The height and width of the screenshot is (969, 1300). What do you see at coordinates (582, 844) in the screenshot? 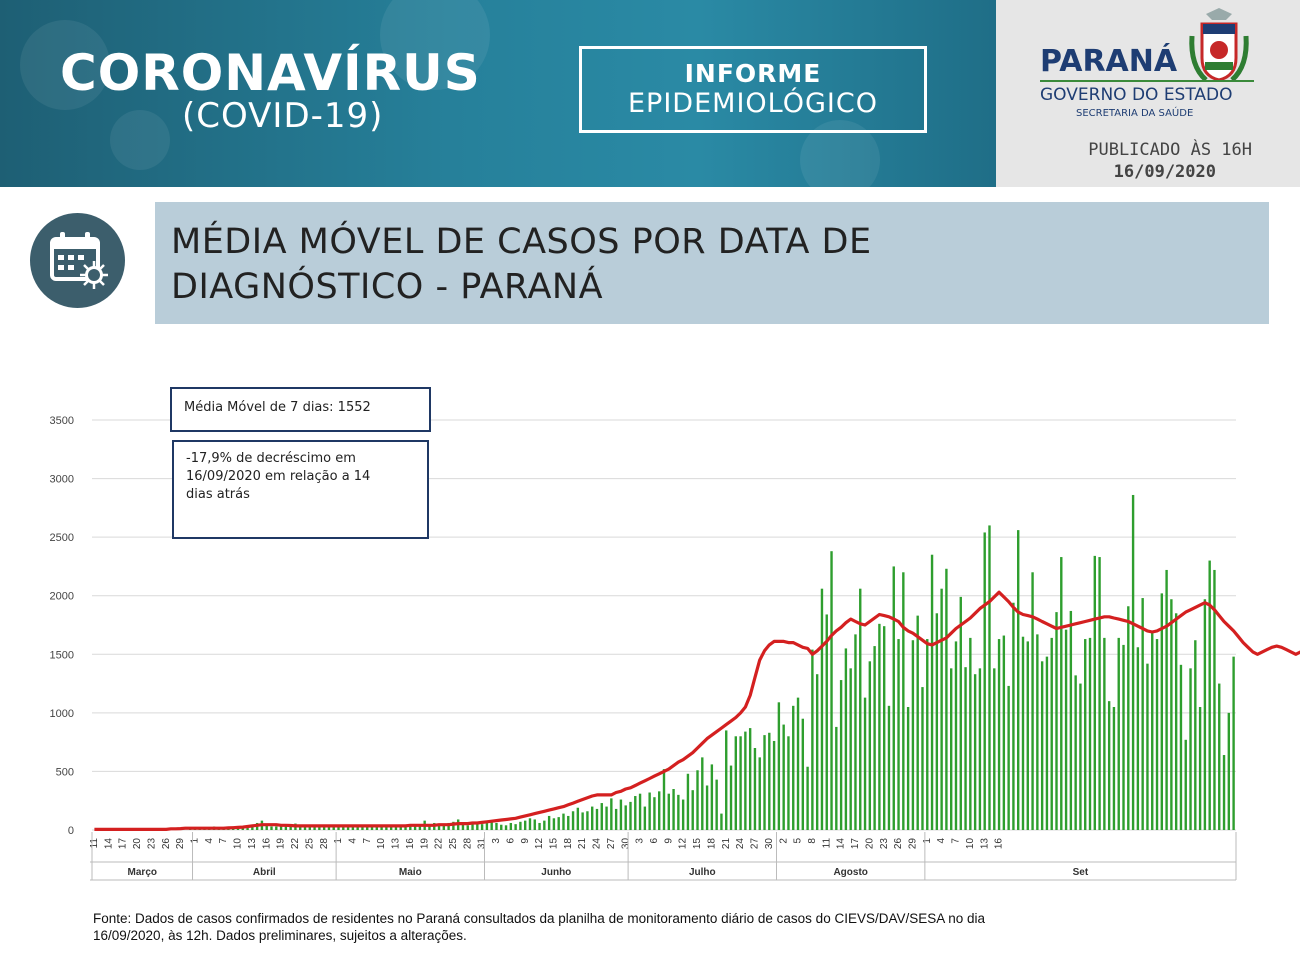
I see `x-tick-label: 21` at bounding box center [582, 844].